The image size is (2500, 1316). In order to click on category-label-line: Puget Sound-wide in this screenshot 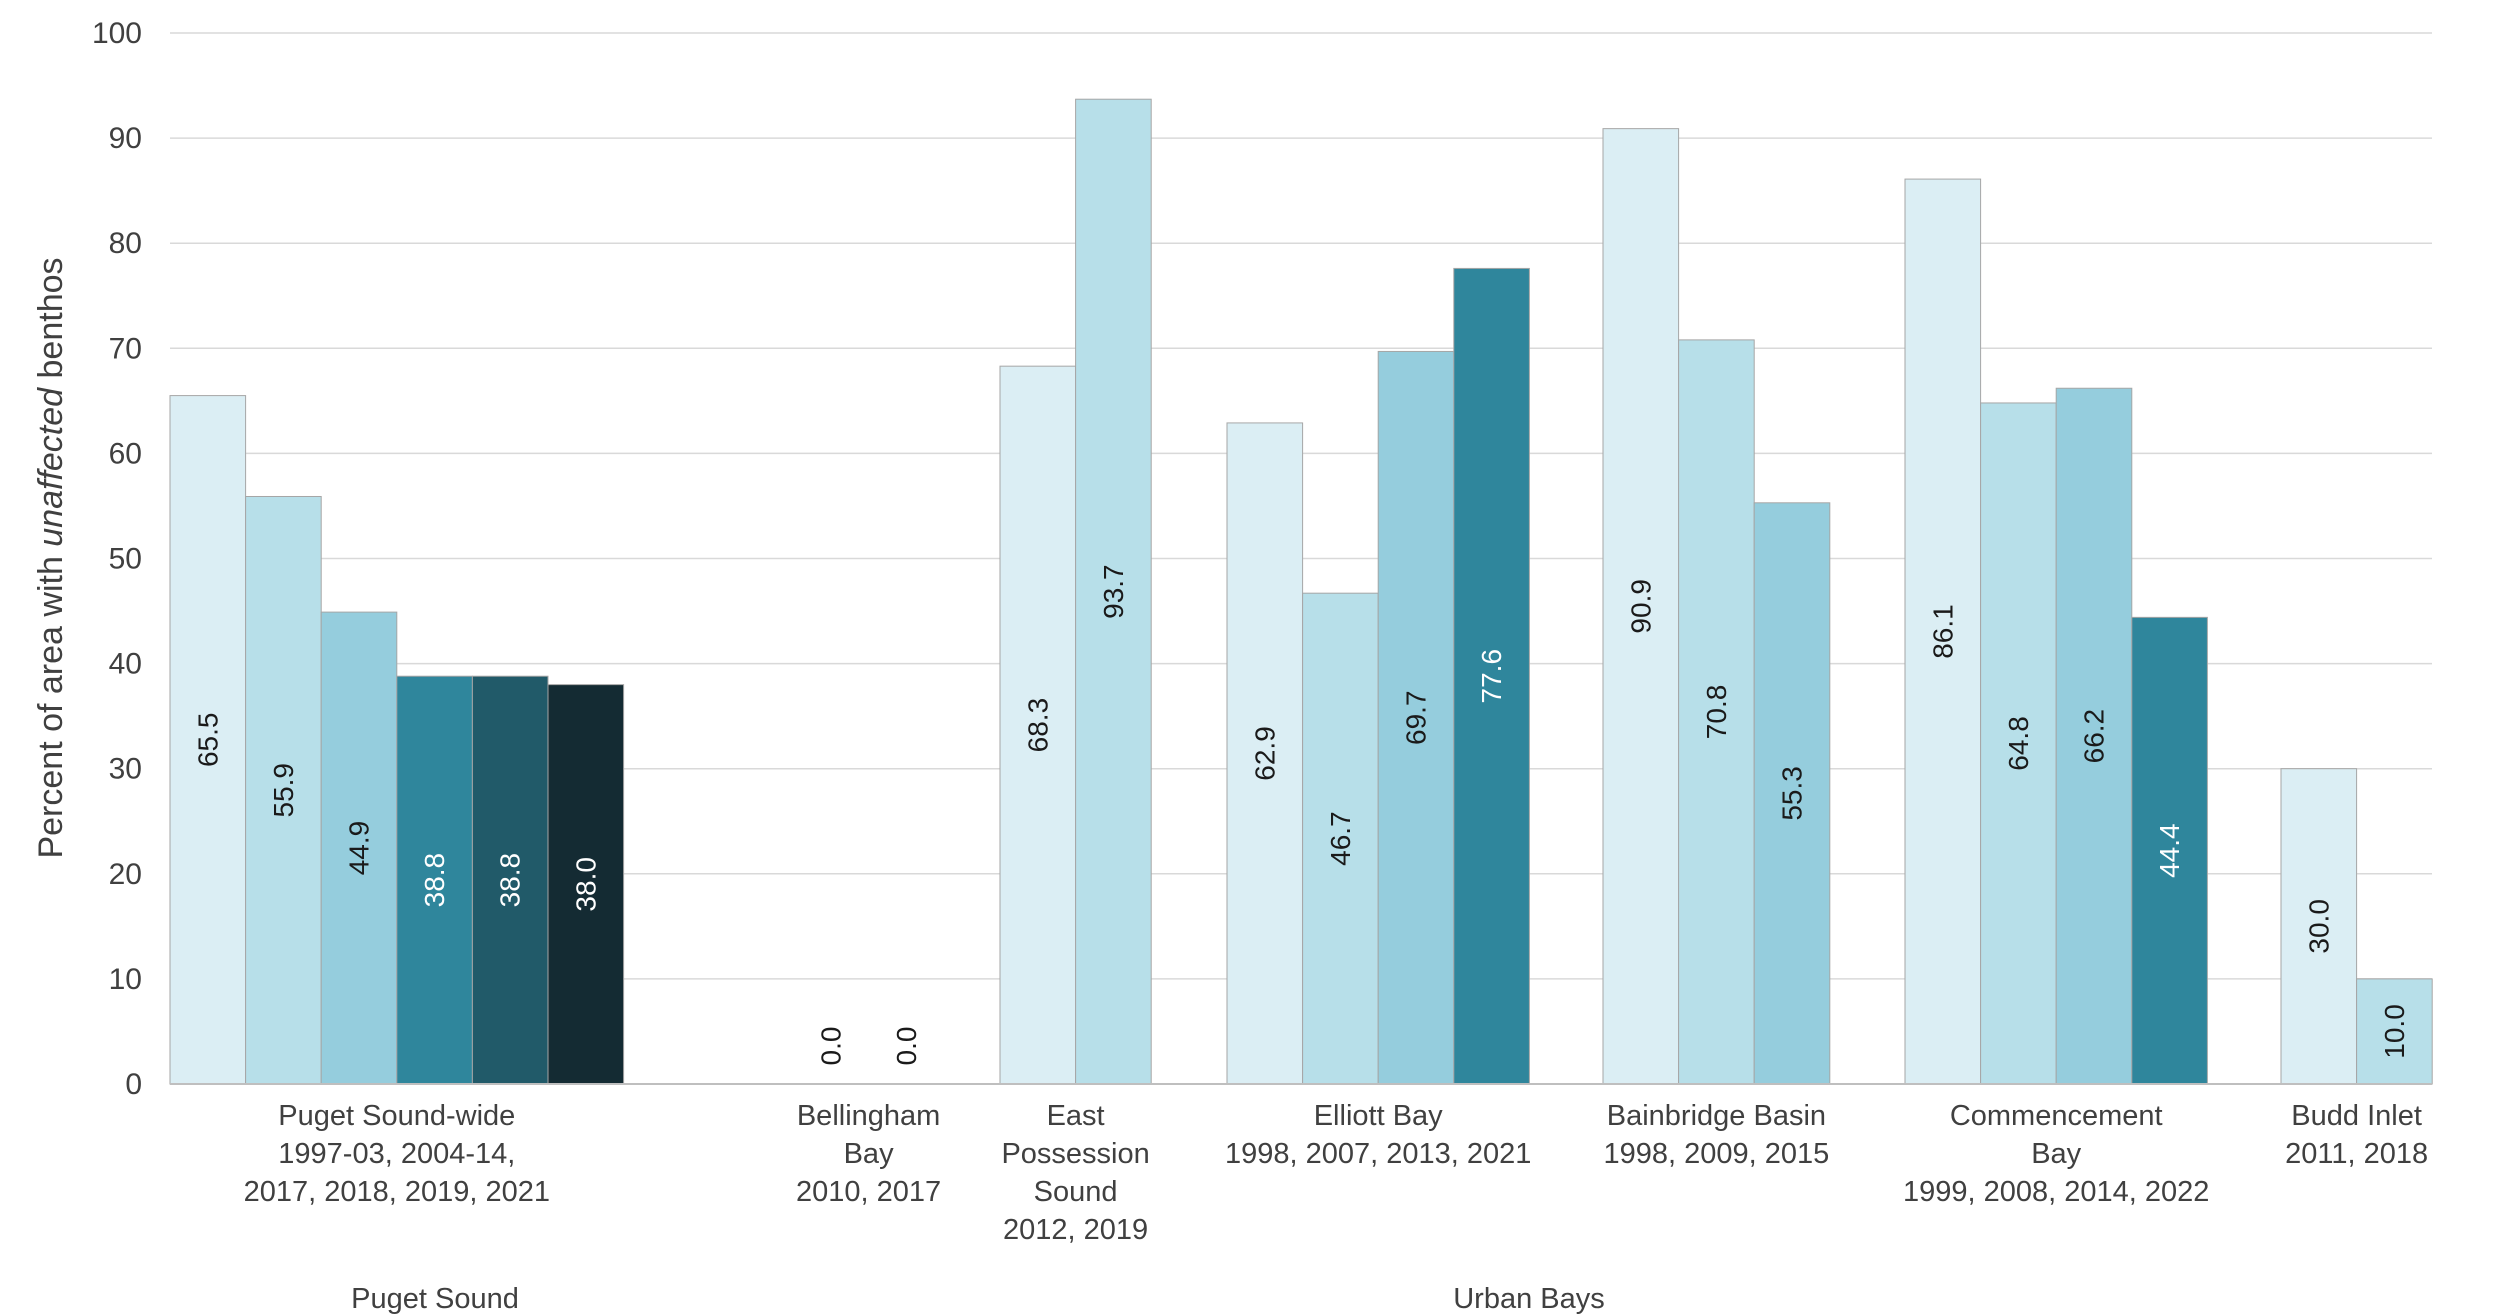, I will do `click(396, 1116)`.